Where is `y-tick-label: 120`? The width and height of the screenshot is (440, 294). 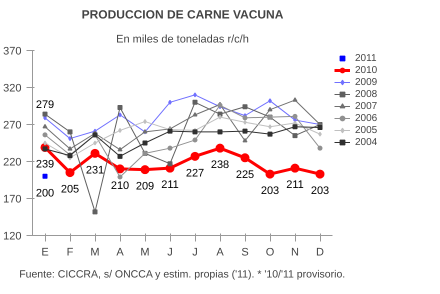 y-tick-label: 120 is located at coordinates (12, 236).